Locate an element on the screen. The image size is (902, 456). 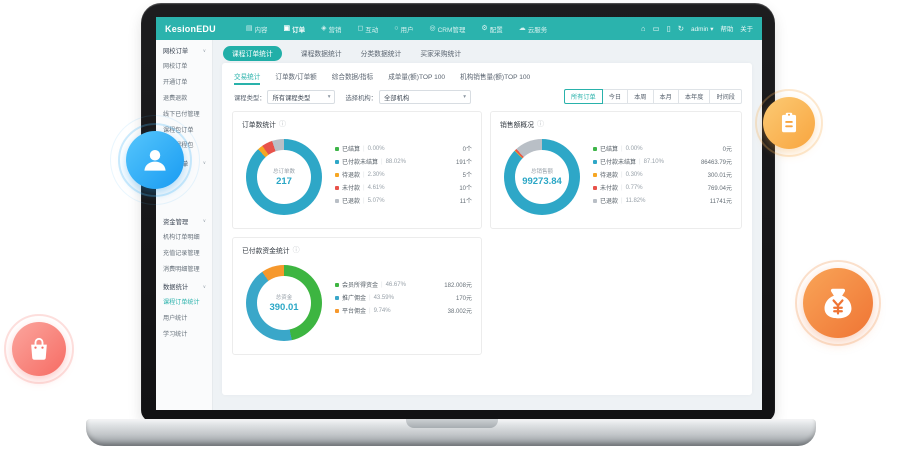
course-type-select: 所有课程类型 ▾ is located at coordinates (301, 97).